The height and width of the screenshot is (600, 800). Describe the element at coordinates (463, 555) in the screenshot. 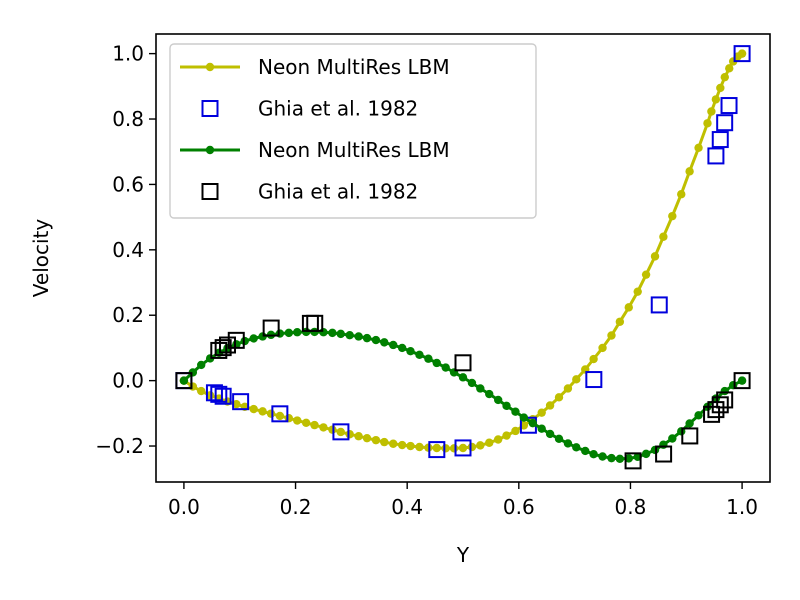

I see `x-axis-label: Y` at that location.